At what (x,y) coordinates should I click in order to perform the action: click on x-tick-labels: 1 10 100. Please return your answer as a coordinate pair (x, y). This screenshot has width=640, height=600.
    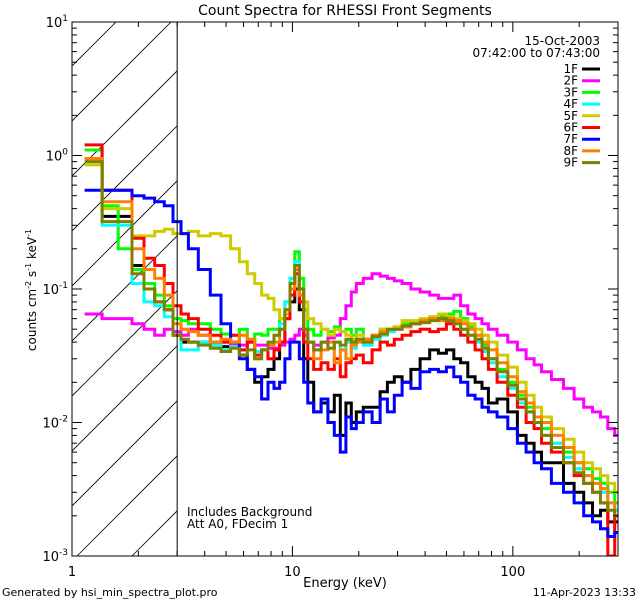
    Looking at the image, I should click on (296, 572).